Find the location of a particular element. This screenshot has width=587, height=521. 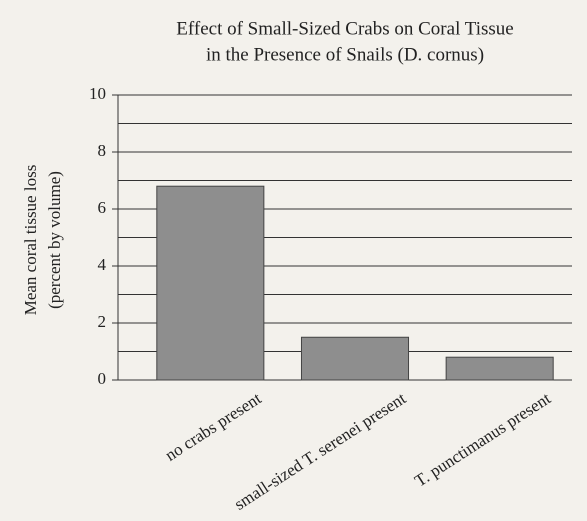

y-tick-label: 0 is located at coordinates (102, 378).